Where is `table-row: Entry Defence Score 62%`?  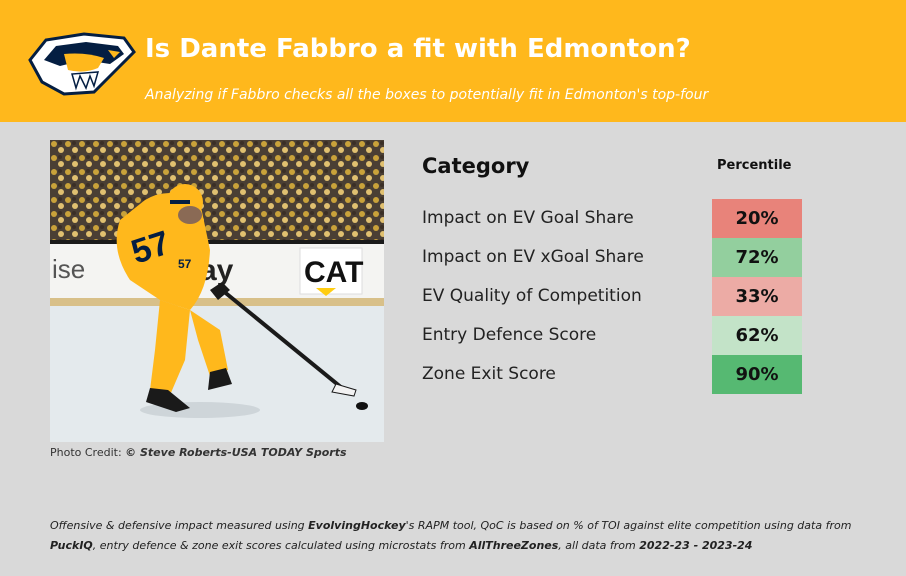
table-row: Entry Defence Score 62% is located at coordinates (612, 335).